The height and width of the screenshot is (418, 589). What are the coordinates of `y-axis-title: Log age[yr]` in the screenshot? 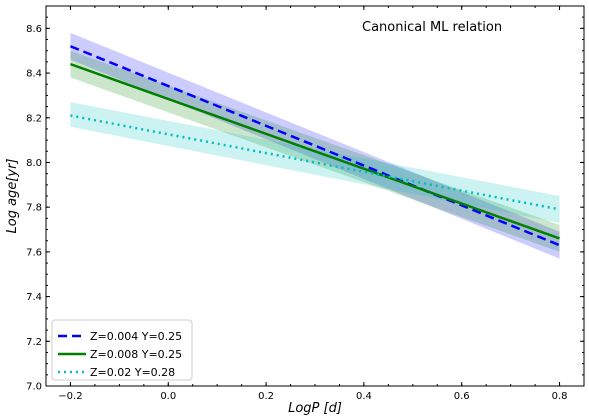 It's located at (12, 196).